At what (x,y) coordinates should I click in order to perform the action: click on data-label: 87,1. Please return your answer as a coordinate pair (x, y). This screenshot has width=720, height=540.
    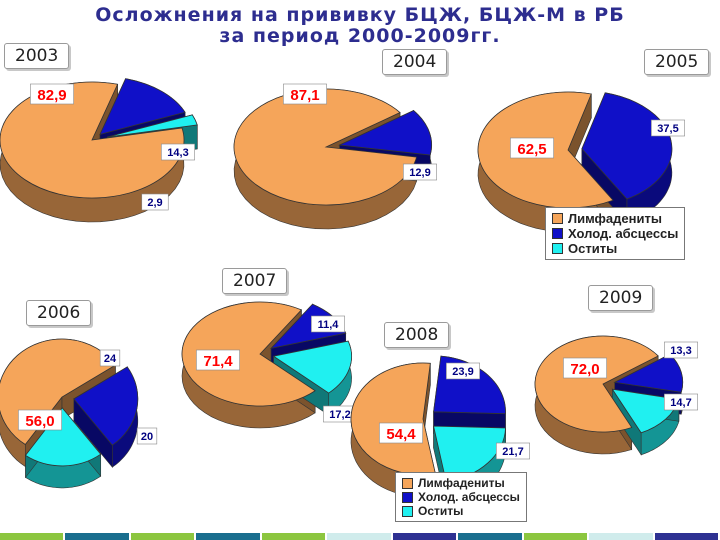
    Looking at the image, I should click on (304, 95).